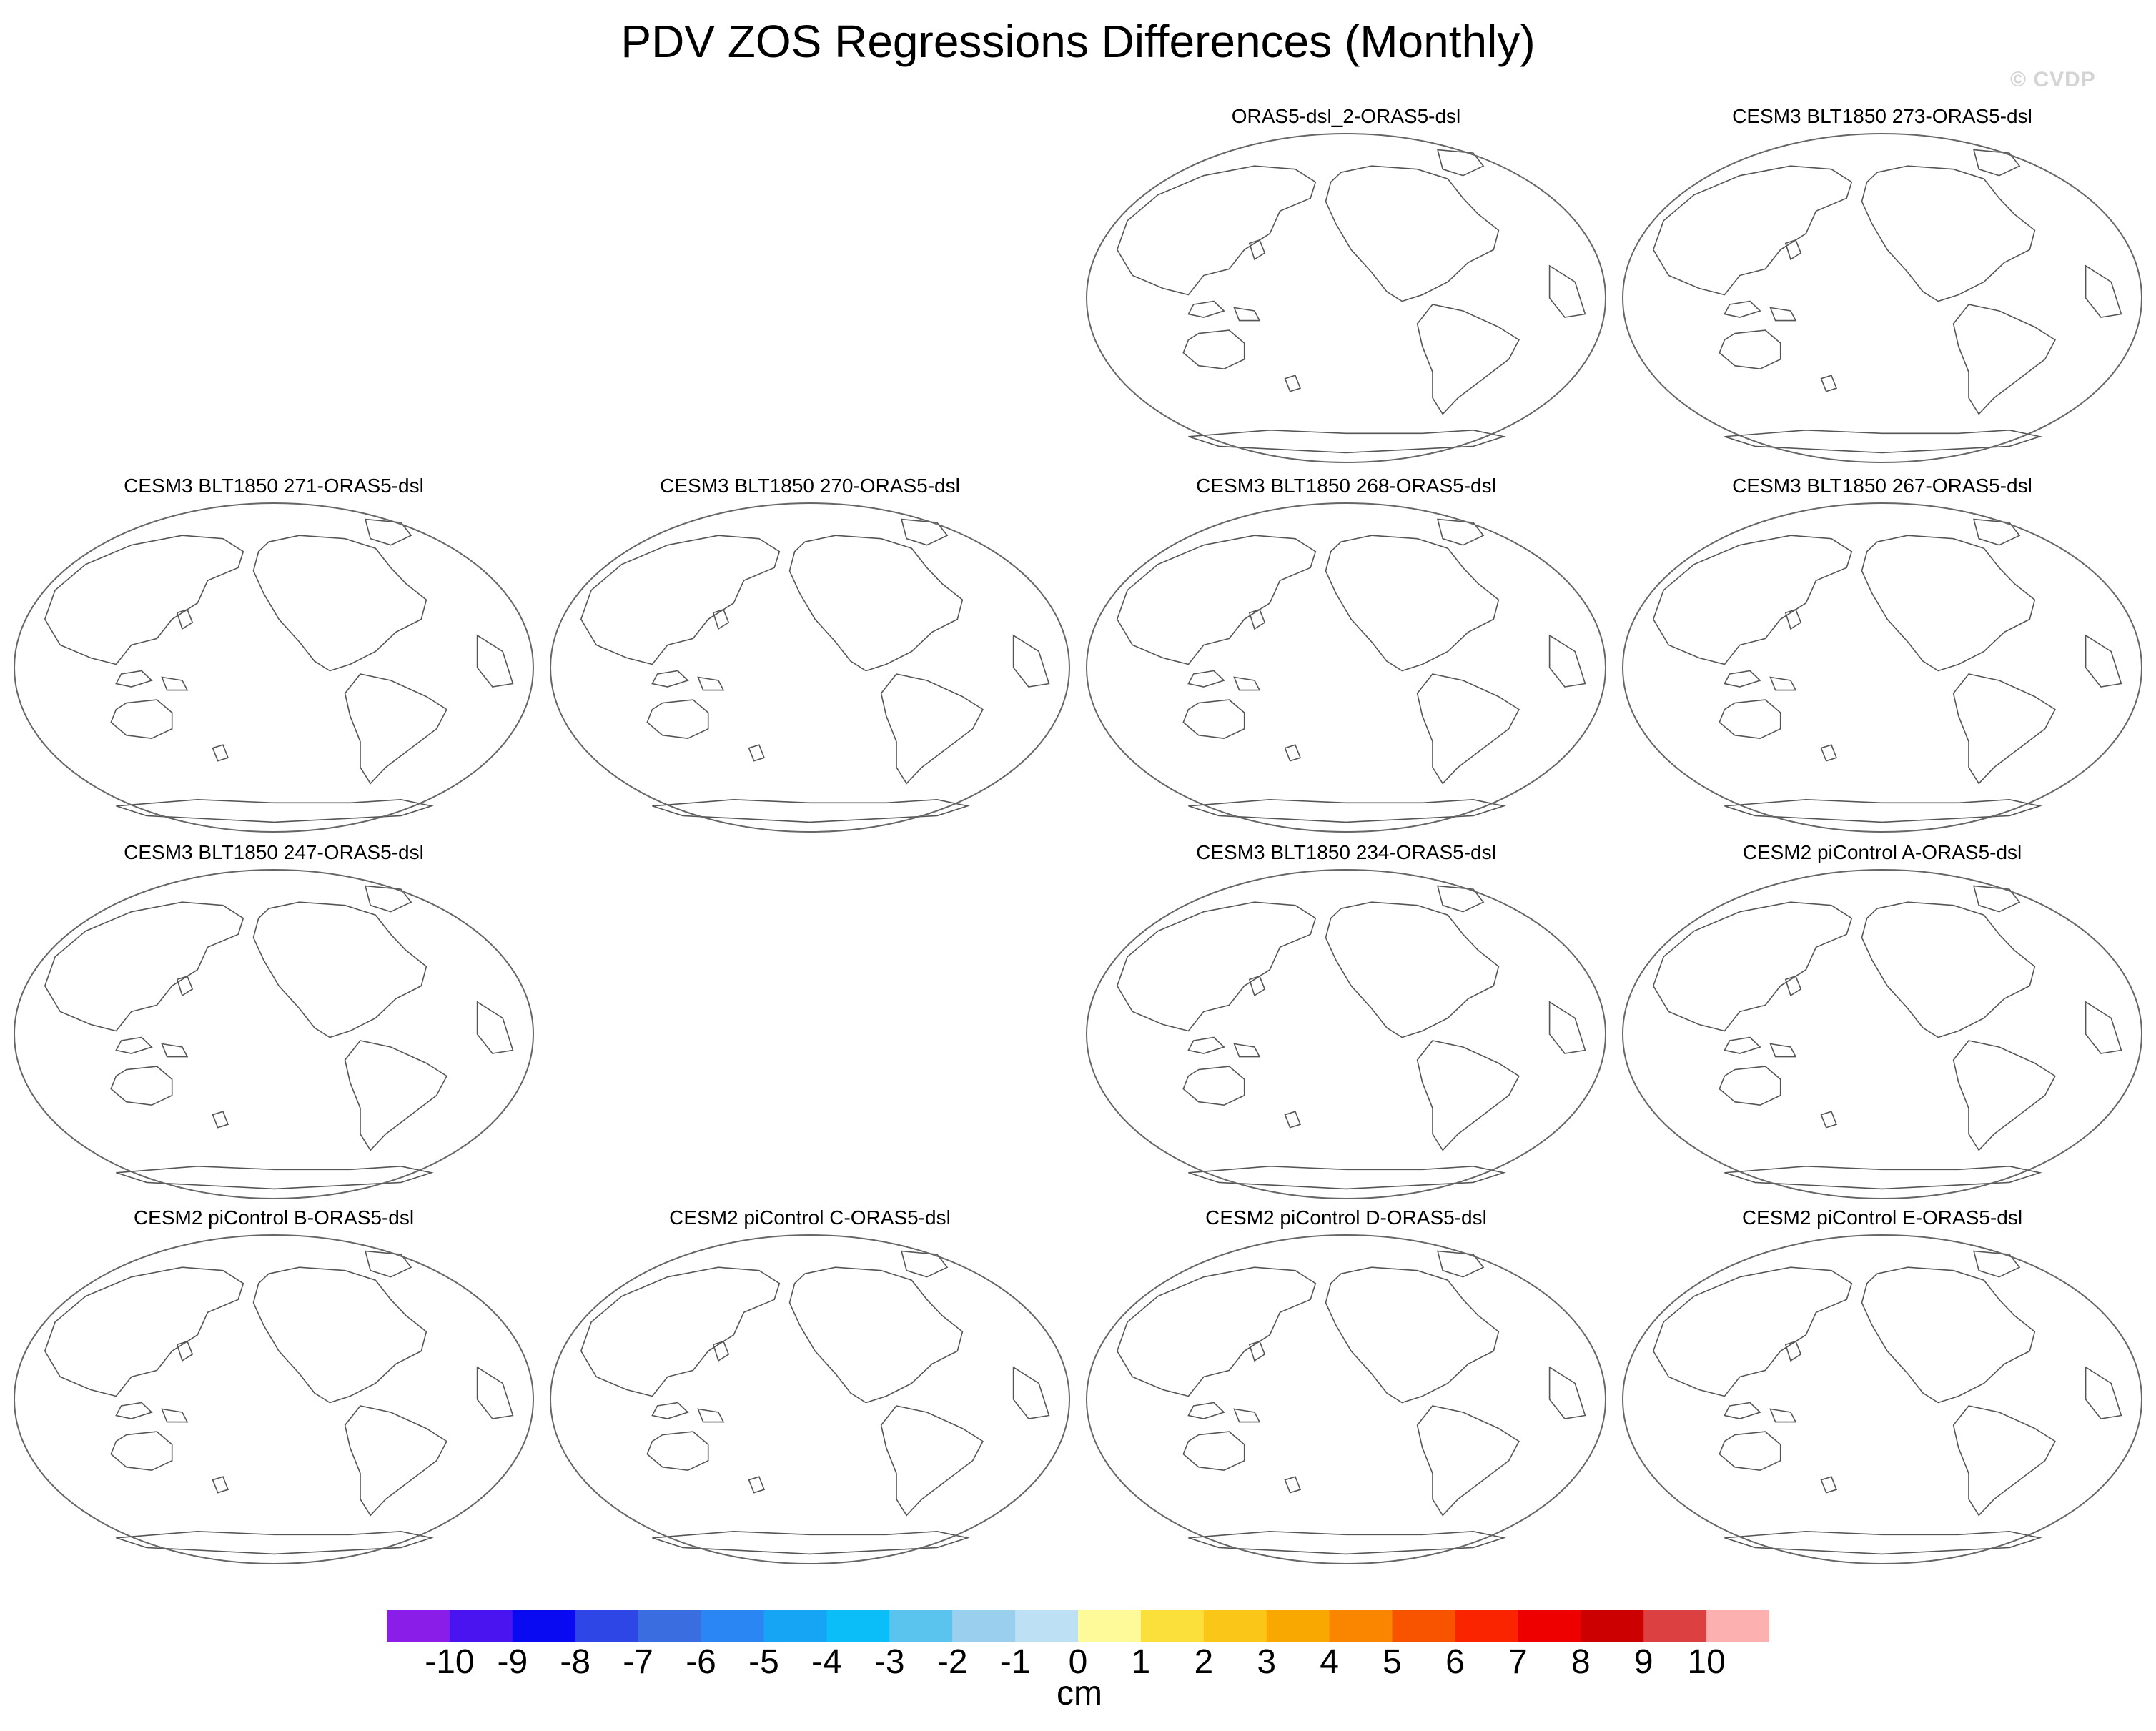 Image resolution: width=2156 pixels, height=1731 pixels. Describe the element at coordinates (1392, 1662) in the screenshot. I see `colorbar-tick-label: 5` at that location.